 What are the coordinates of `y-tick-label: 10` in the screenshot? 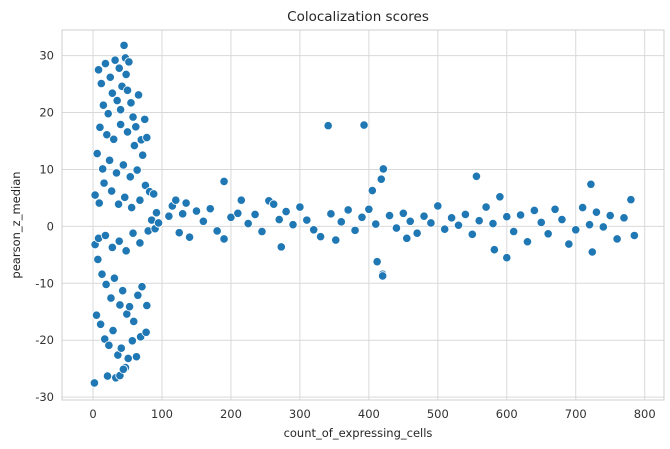 It's located at (46, 169).